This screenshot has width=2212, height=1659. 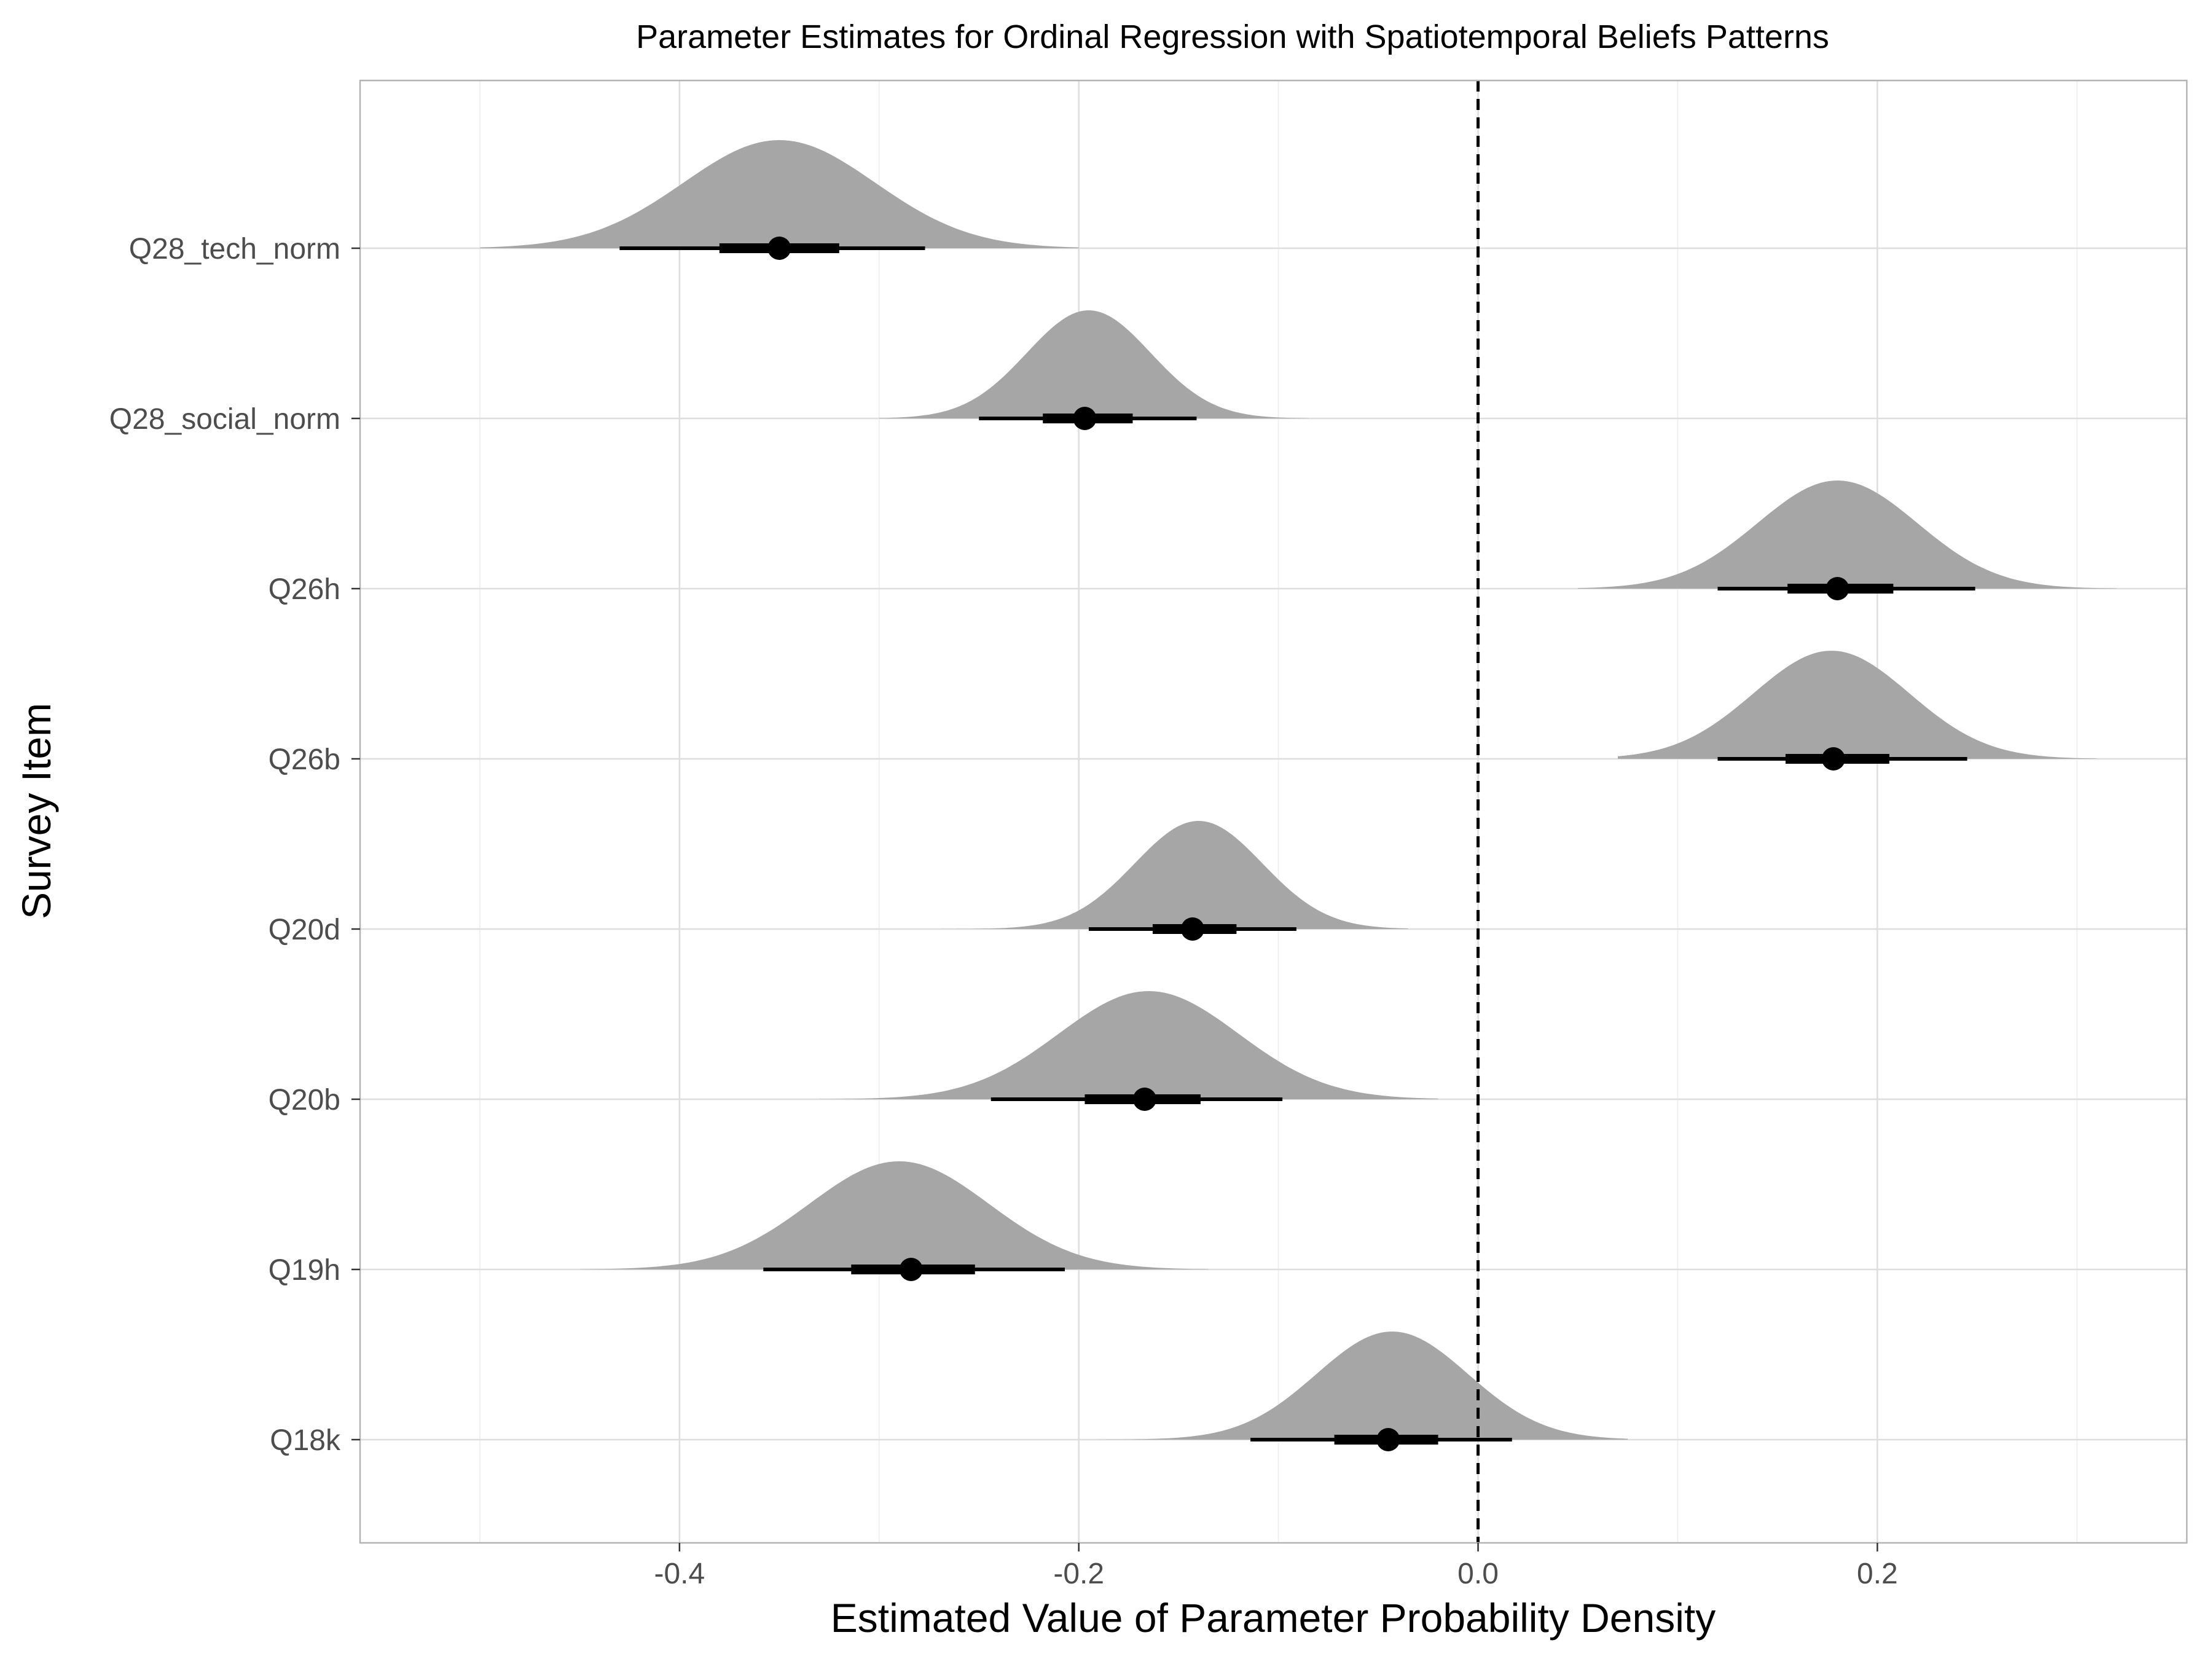 I want to click on x-tick-label: -0.2, so click(x=1078, y=1574).